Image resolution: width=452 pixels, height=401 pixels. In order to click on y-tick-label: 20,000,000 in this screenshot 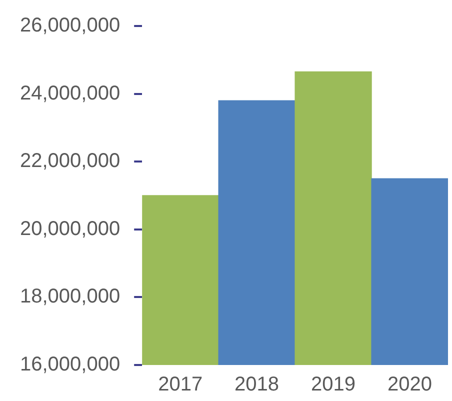, I will do `click(70, 229)`.